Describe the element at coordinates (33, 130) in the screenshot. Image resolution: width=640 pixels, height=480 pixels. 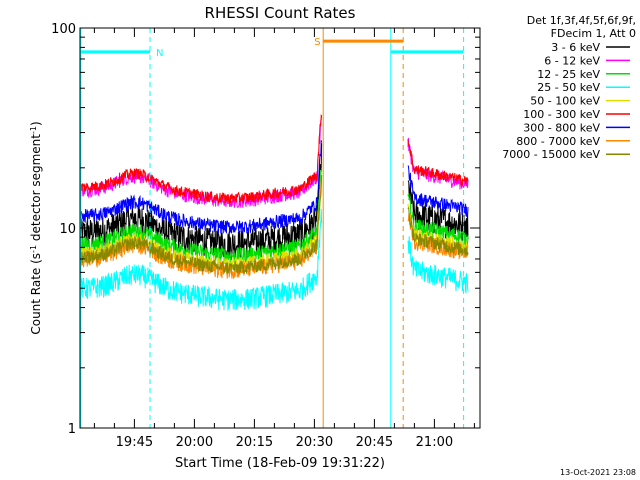
I see `y-axis-label-sup2: -1` at that location.